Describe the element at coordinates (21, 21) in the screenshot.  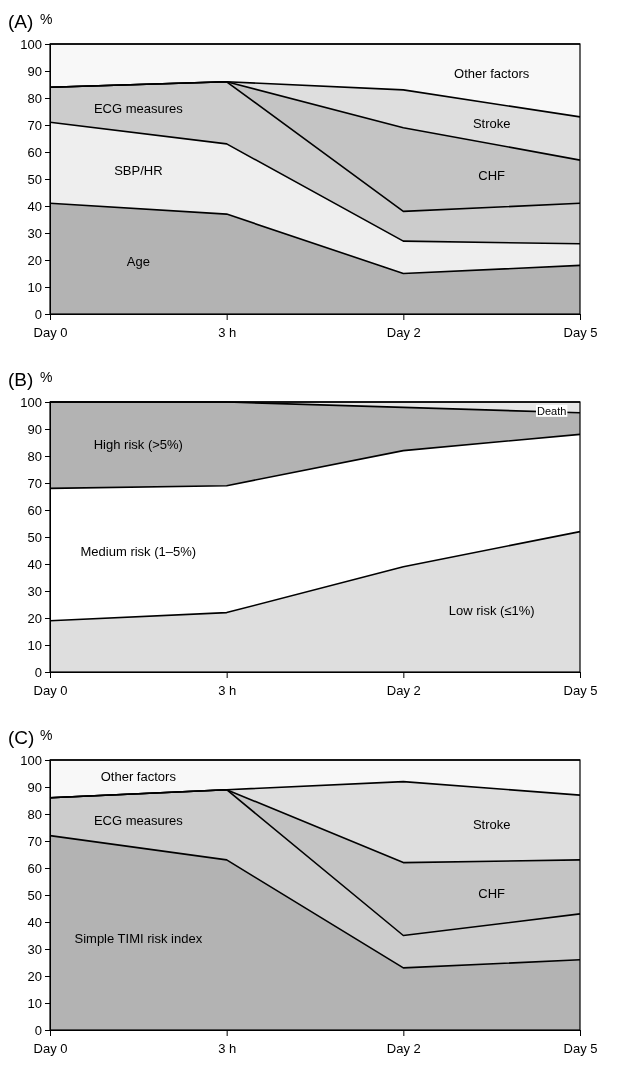
I see `chart-title: (A)` at that location.